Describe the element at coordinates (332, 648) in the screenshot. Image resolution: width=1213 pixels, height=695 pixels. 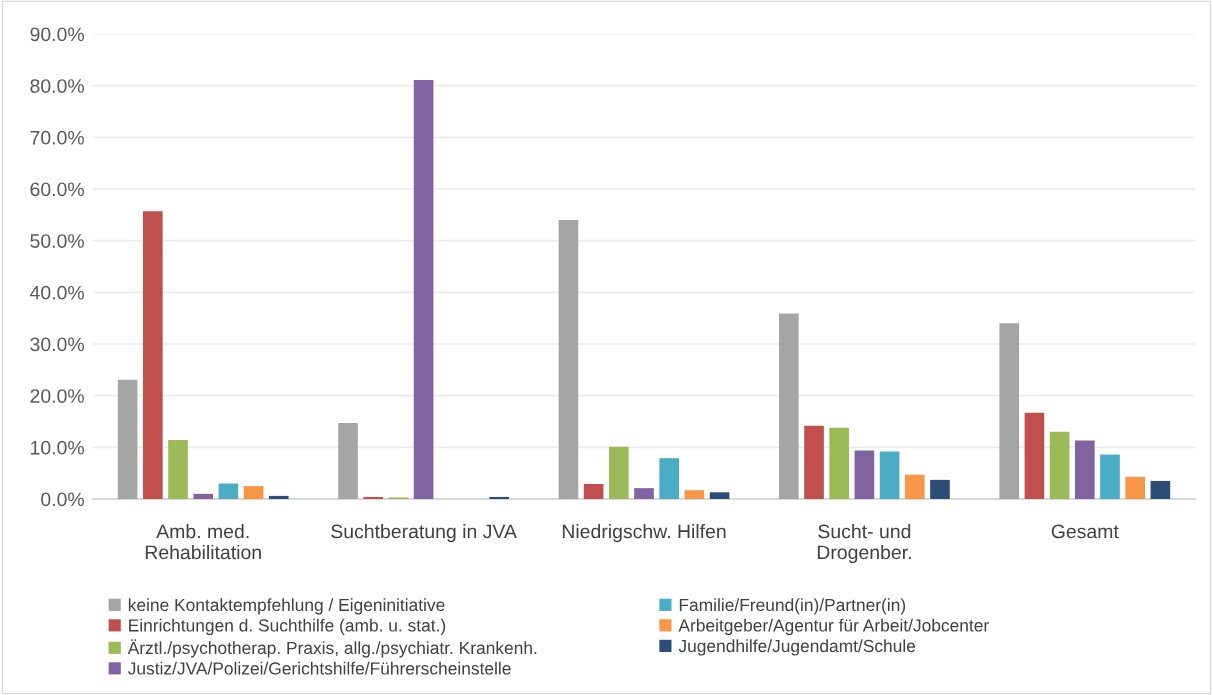
I see `legend-label: Ärztl./psychotherap. Praxis, allg./psychiatr. Krankenh.` at that location.